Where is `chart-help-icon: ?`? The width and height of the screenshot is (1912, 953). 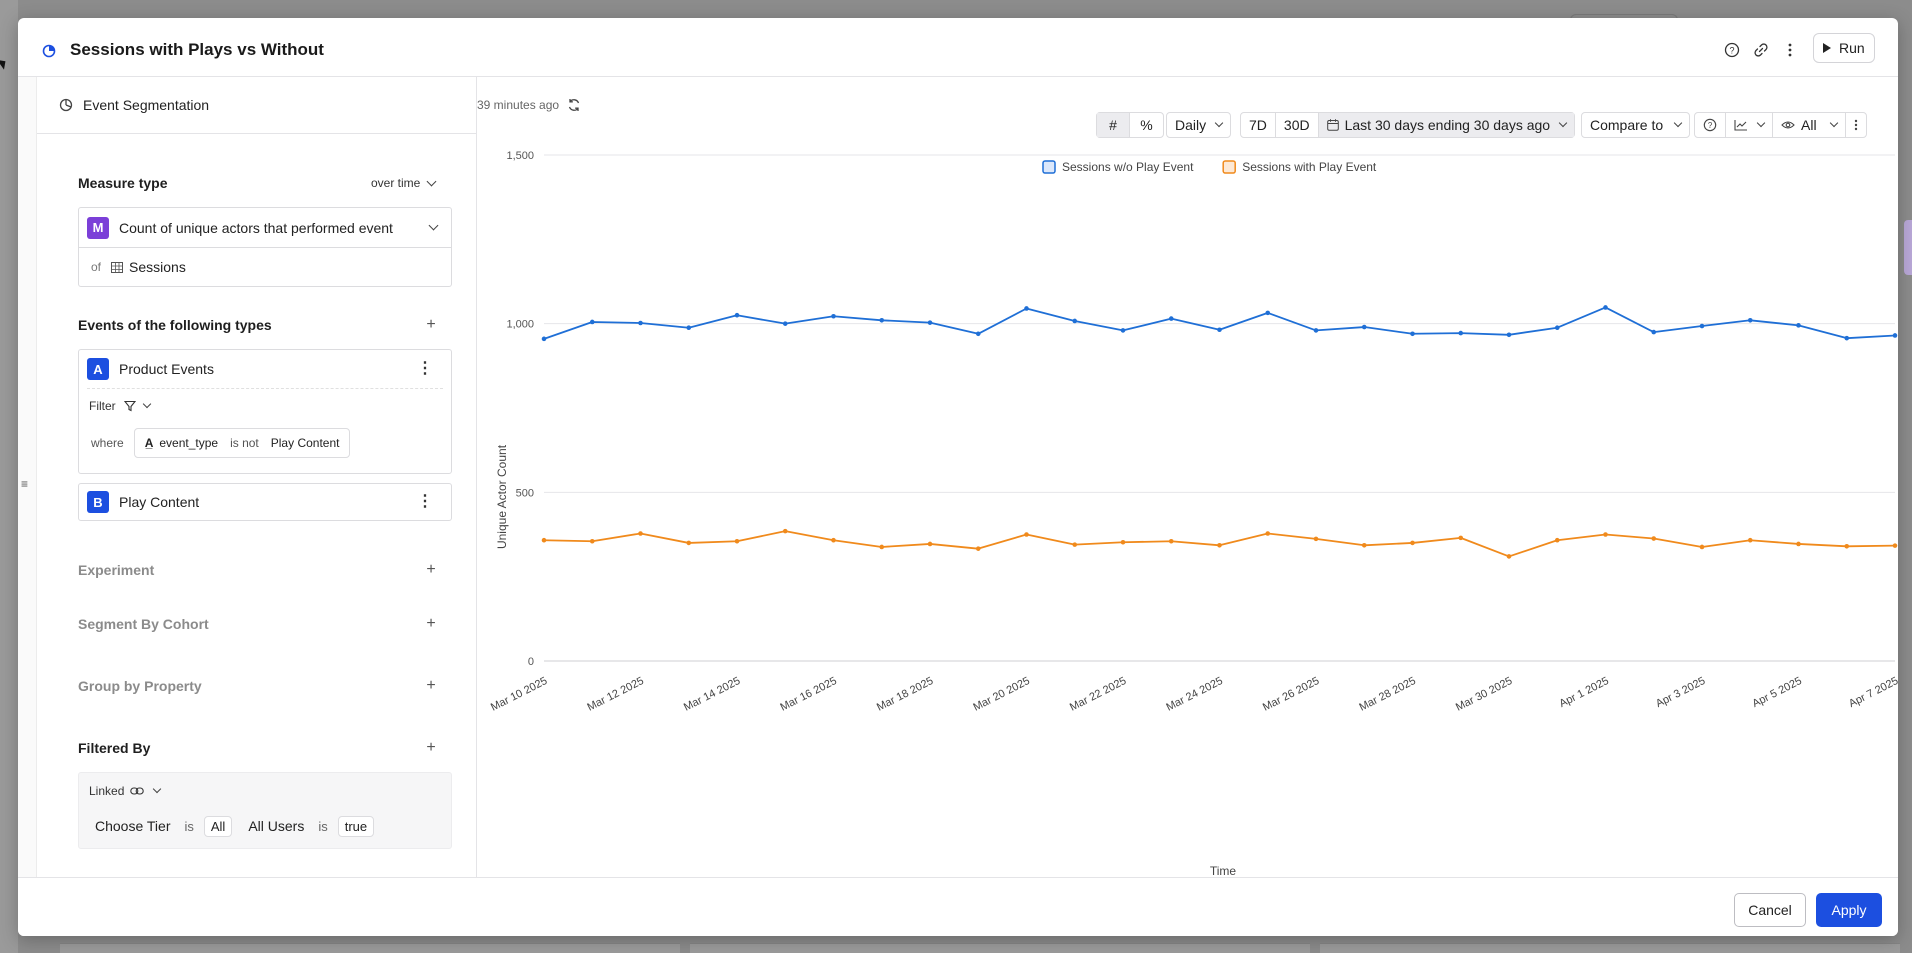 chart-help-icon: ? is located at coordinates (1710, 125).